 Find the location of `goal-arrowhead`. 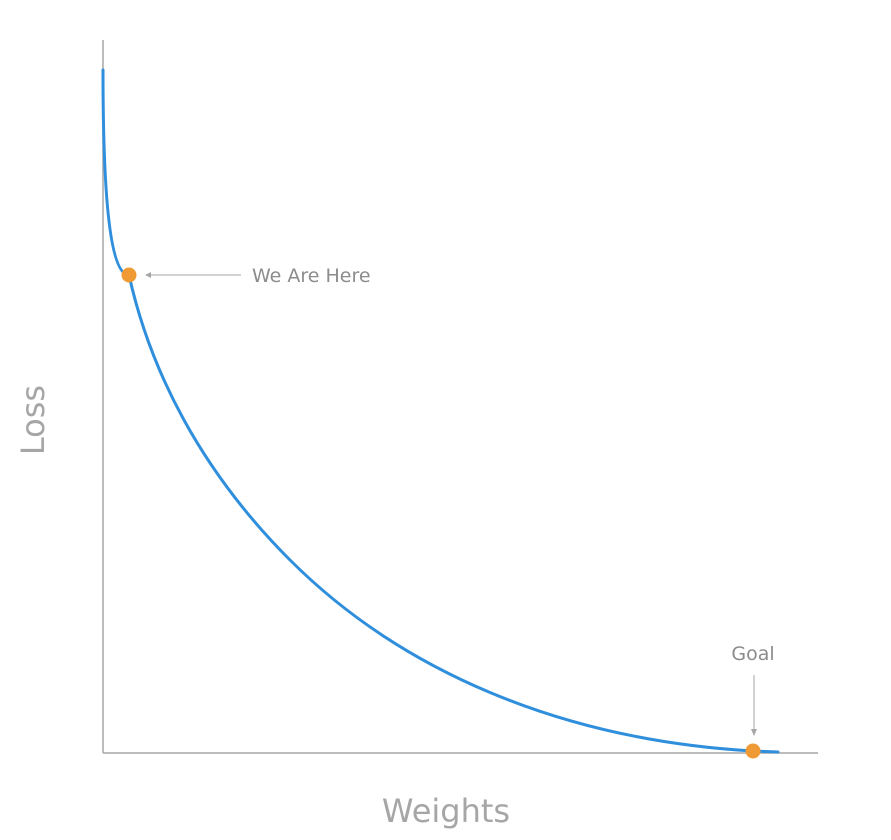

goal-arrowhead is located at coordinates (754, 732).